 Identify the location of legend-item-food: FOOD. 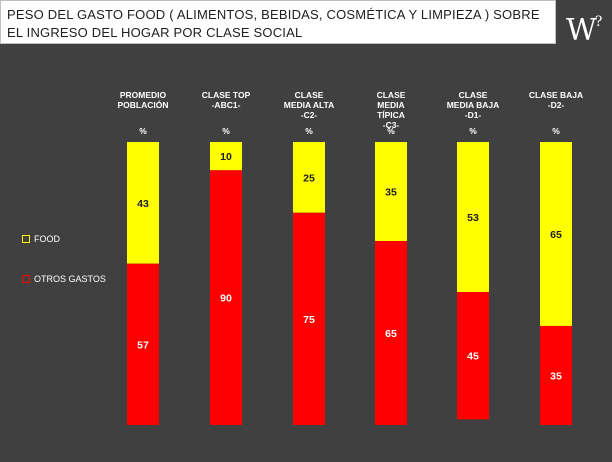
(41, 239).